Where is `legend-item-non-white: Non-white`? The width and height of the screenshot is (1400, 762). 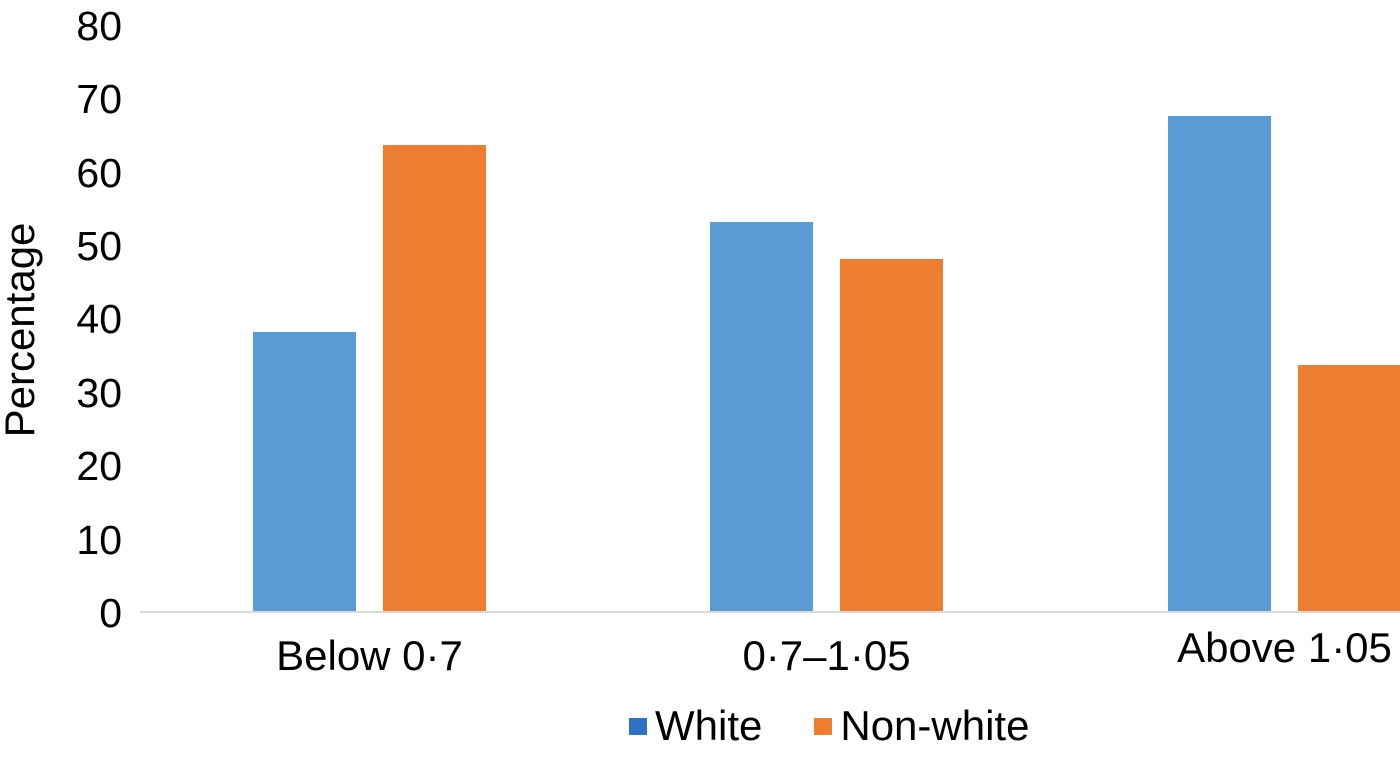
legend-item-non-white: Non-white is located at coordinates (921, 726).